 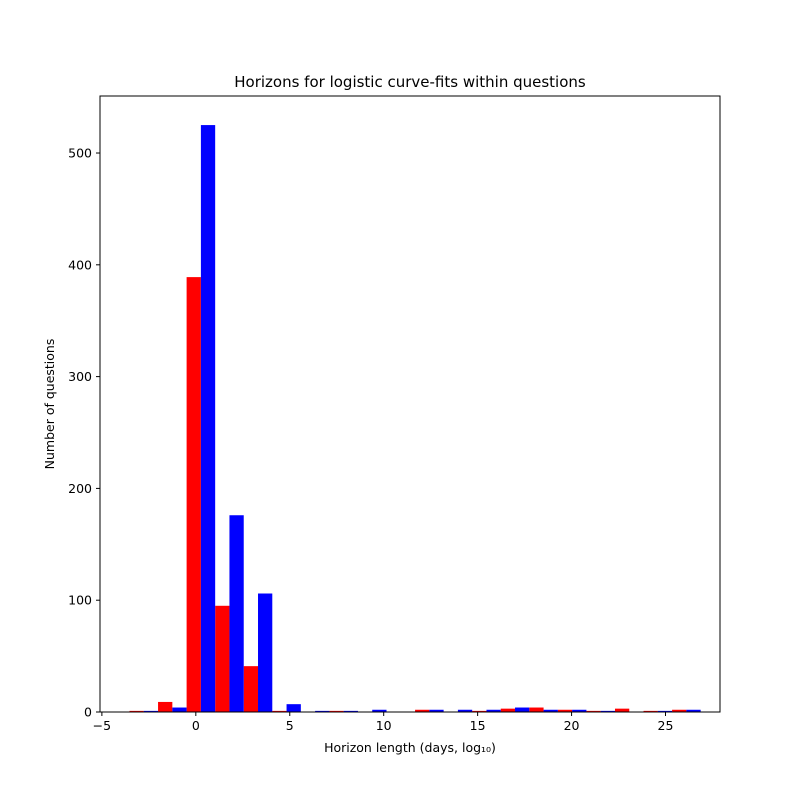 What do you see at coordinates (410, 747) in the screenshot?
I see `x-axis-label: Horizon length (days, log₁₀)` at bounding box center [410, 747].